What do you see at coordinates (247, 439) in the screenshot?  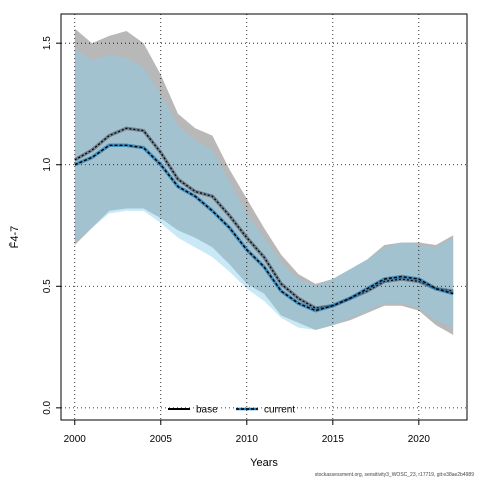 I see `x-tick-label: 2010` at bounding box center [247, 439].